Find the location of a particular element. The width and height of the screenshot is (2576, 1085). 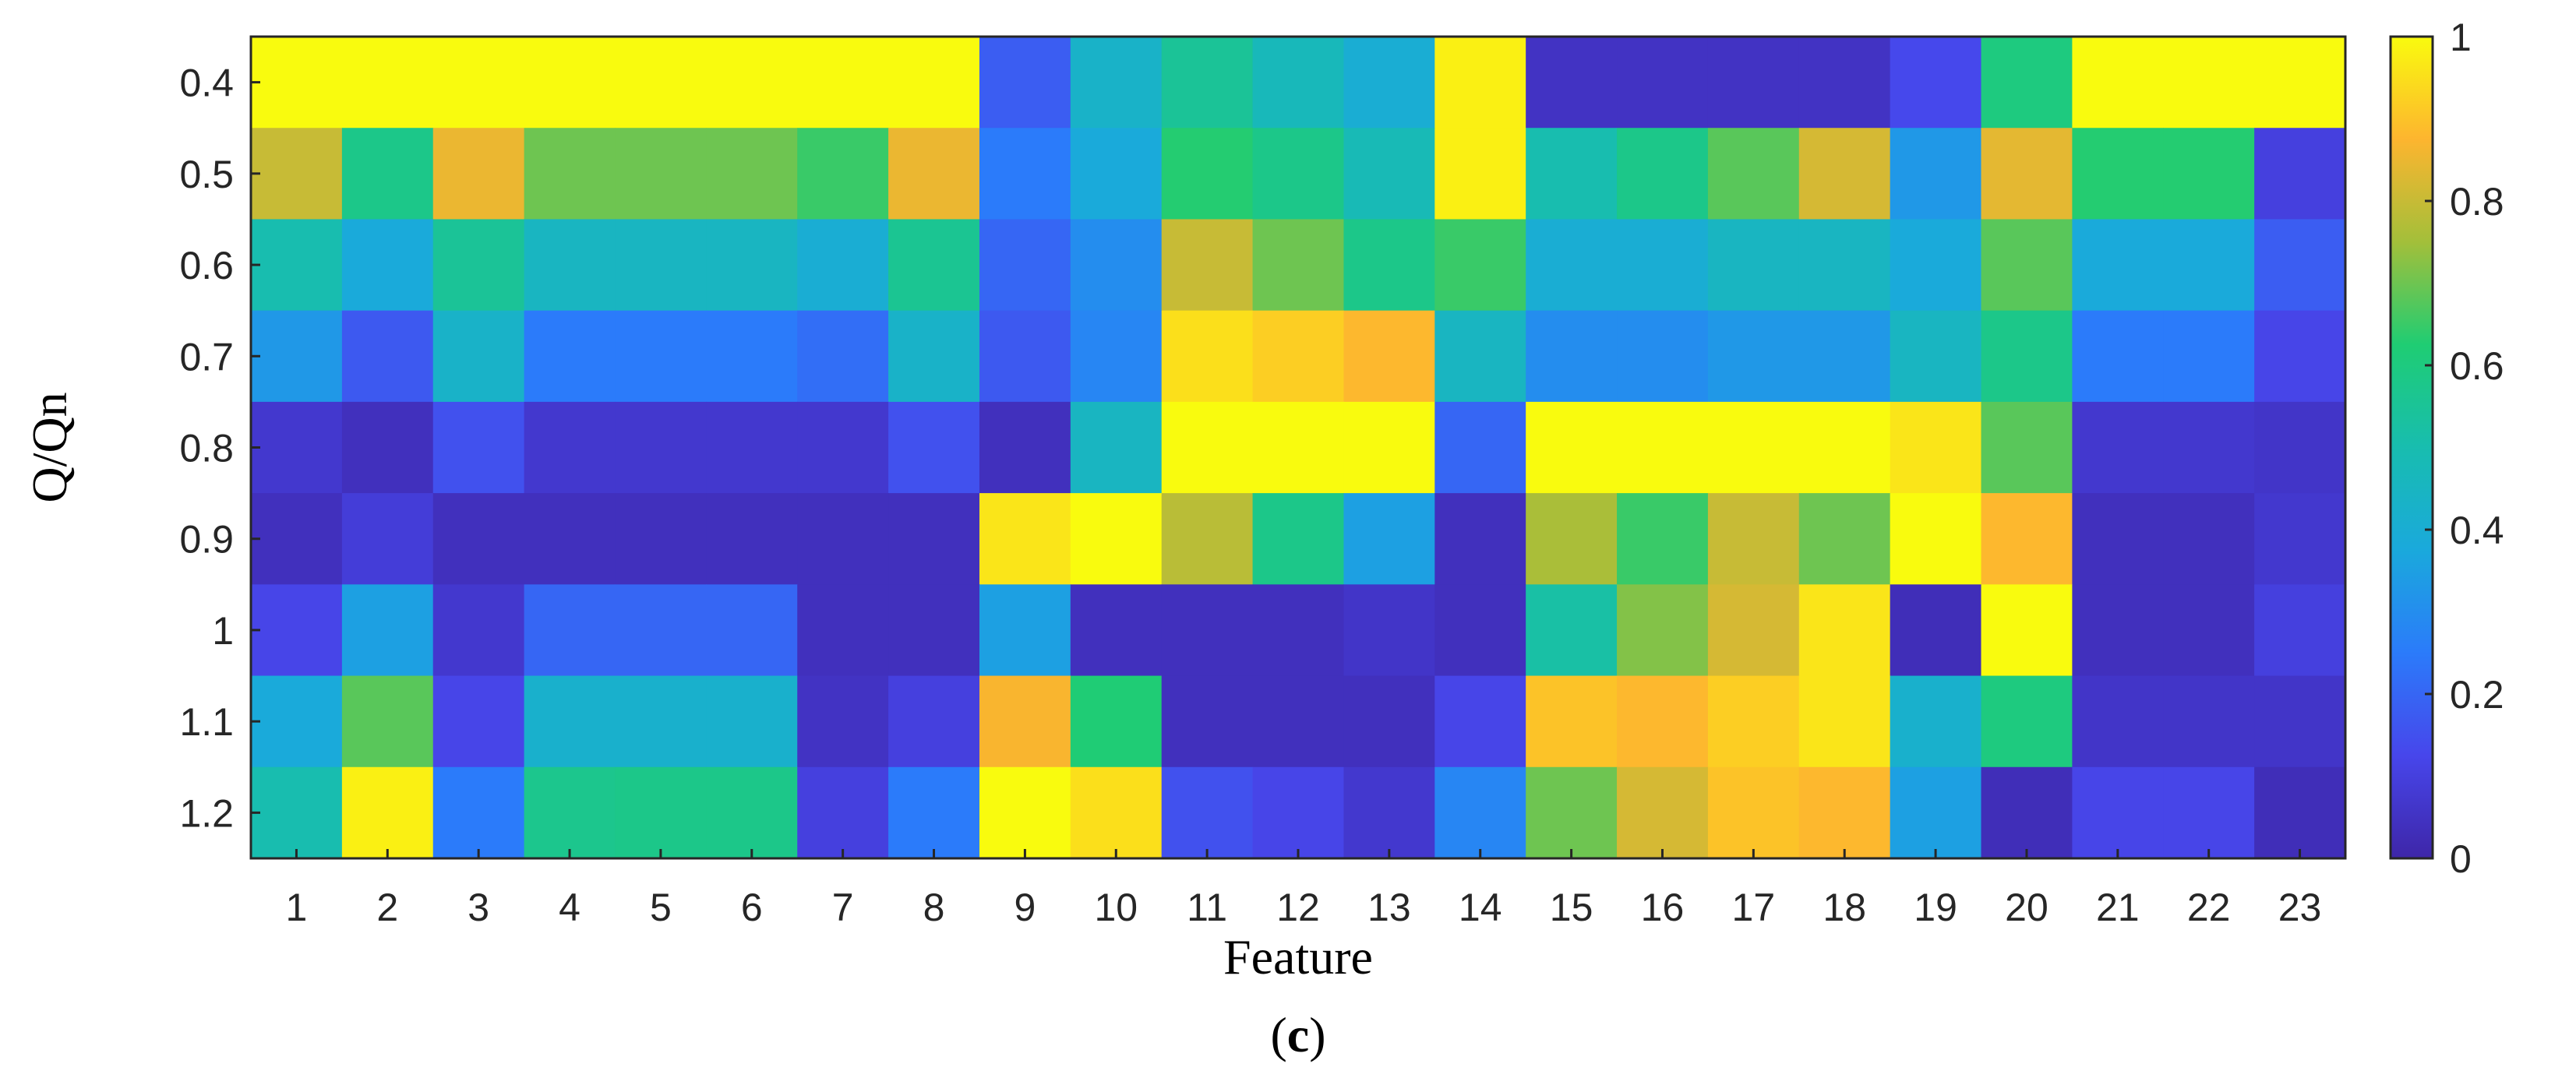

x-tick-label: 5 is located at coordinates (661, 908).